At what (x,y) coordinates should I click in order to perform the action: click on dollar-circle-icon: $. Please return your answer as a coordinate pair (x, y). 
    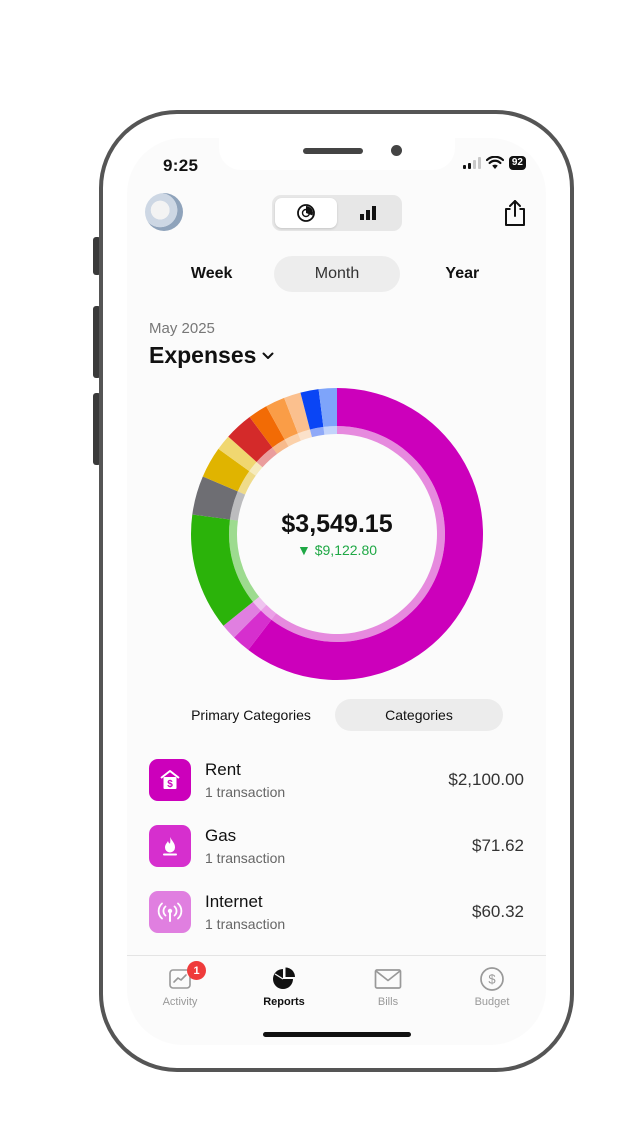
    Looking at the image, I should click on (492, 979).